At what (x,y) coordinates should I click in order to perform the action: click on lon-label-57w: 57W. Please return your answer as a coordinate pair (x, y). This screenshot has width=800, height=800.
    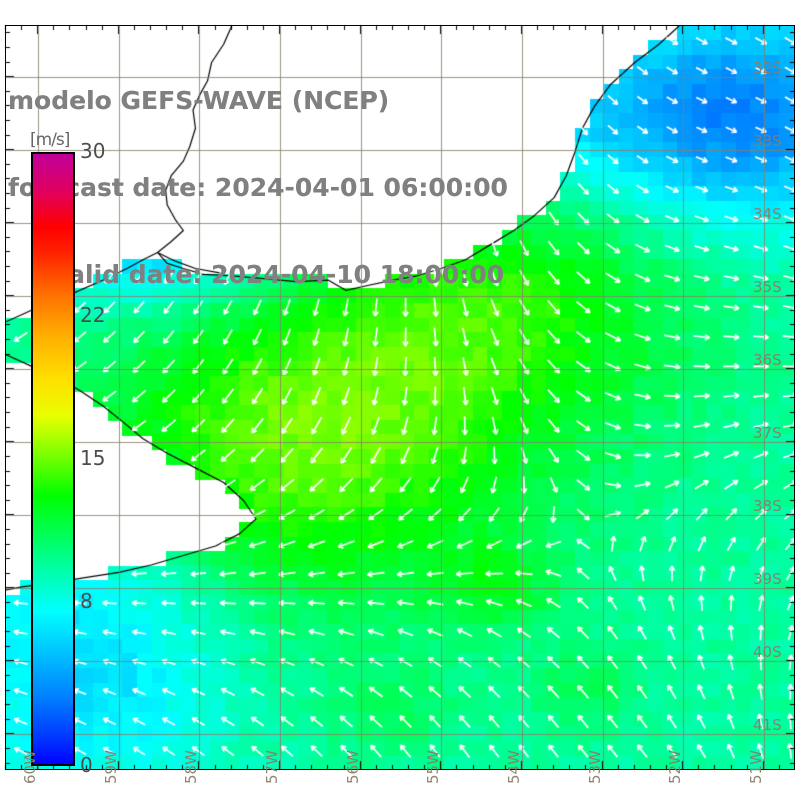
    Looking at the image, I should click on (272, 767).